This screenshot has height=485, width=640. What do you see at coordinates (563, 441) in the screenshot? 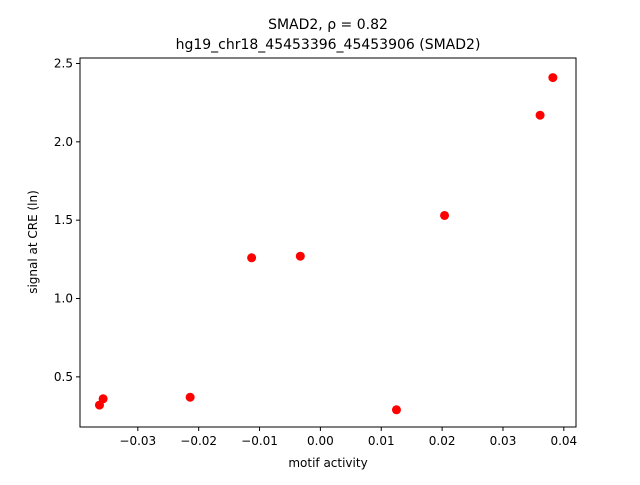
I see `x-tick-label: 0.04` at bounding box center [563, 441].